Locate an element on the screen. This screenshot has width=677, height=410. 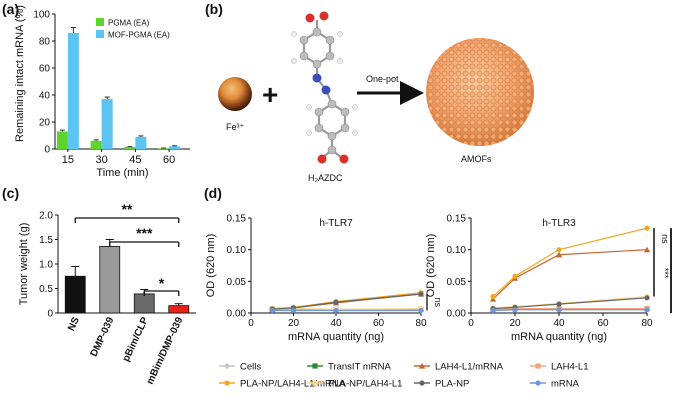
y-tick-label: 60 is located at coordinates (45, 69).